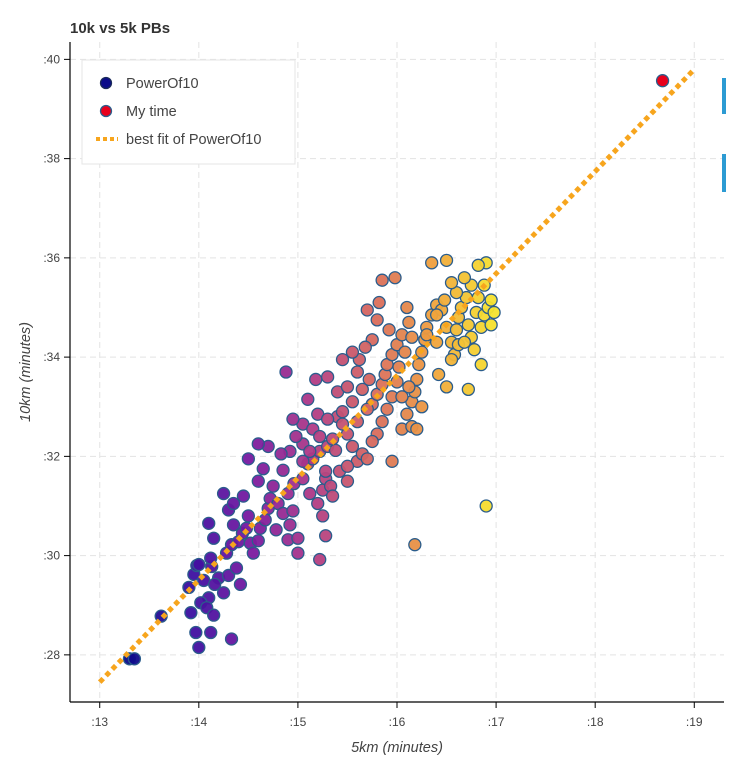 This screenshot has width=756, height=774. I want to click on my-time-layer, so click(662, 81).